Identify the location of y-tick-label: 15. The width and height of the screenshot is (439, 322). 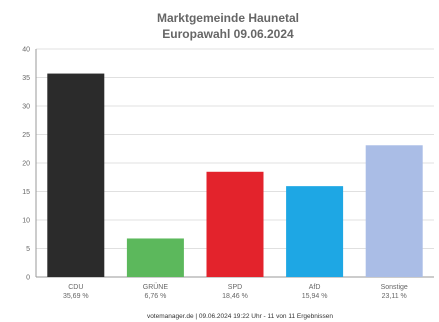
(26, 192).